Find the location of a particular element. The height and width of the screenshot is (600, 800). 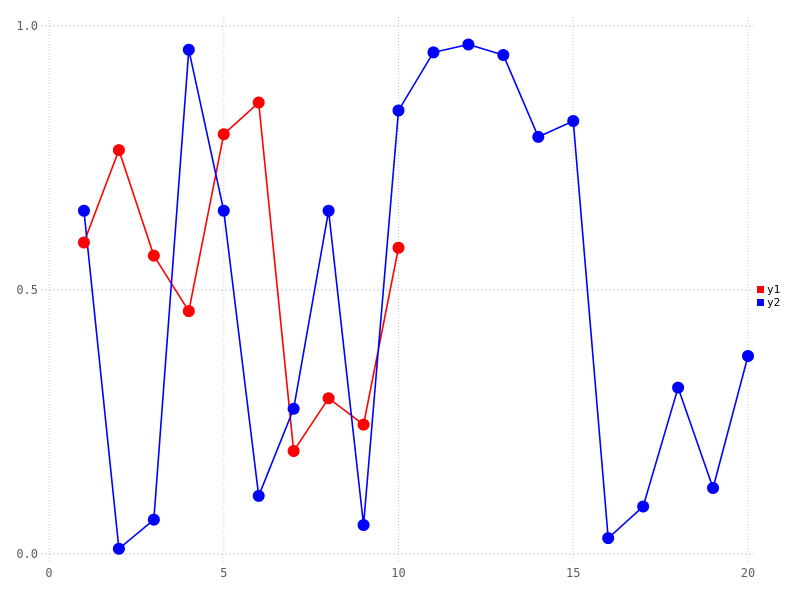

legend: y1 y2 is located at coordinates (768, 296).